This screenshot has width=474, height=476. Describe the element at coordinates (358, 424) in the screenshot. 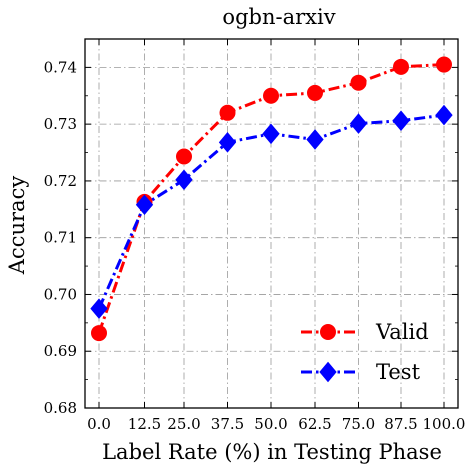

I see `x-tick-label: 75.0` at that location.